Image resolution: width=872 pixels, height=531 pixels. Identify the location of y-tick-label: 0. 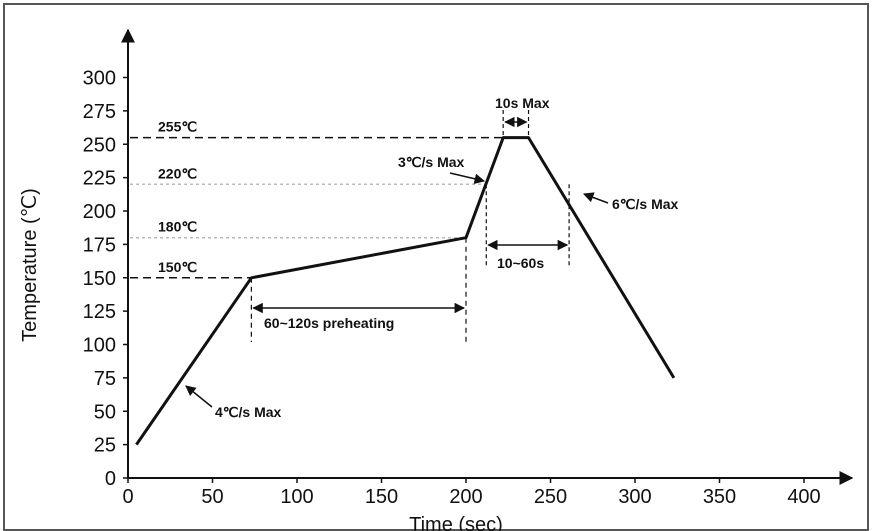
(110, 479).